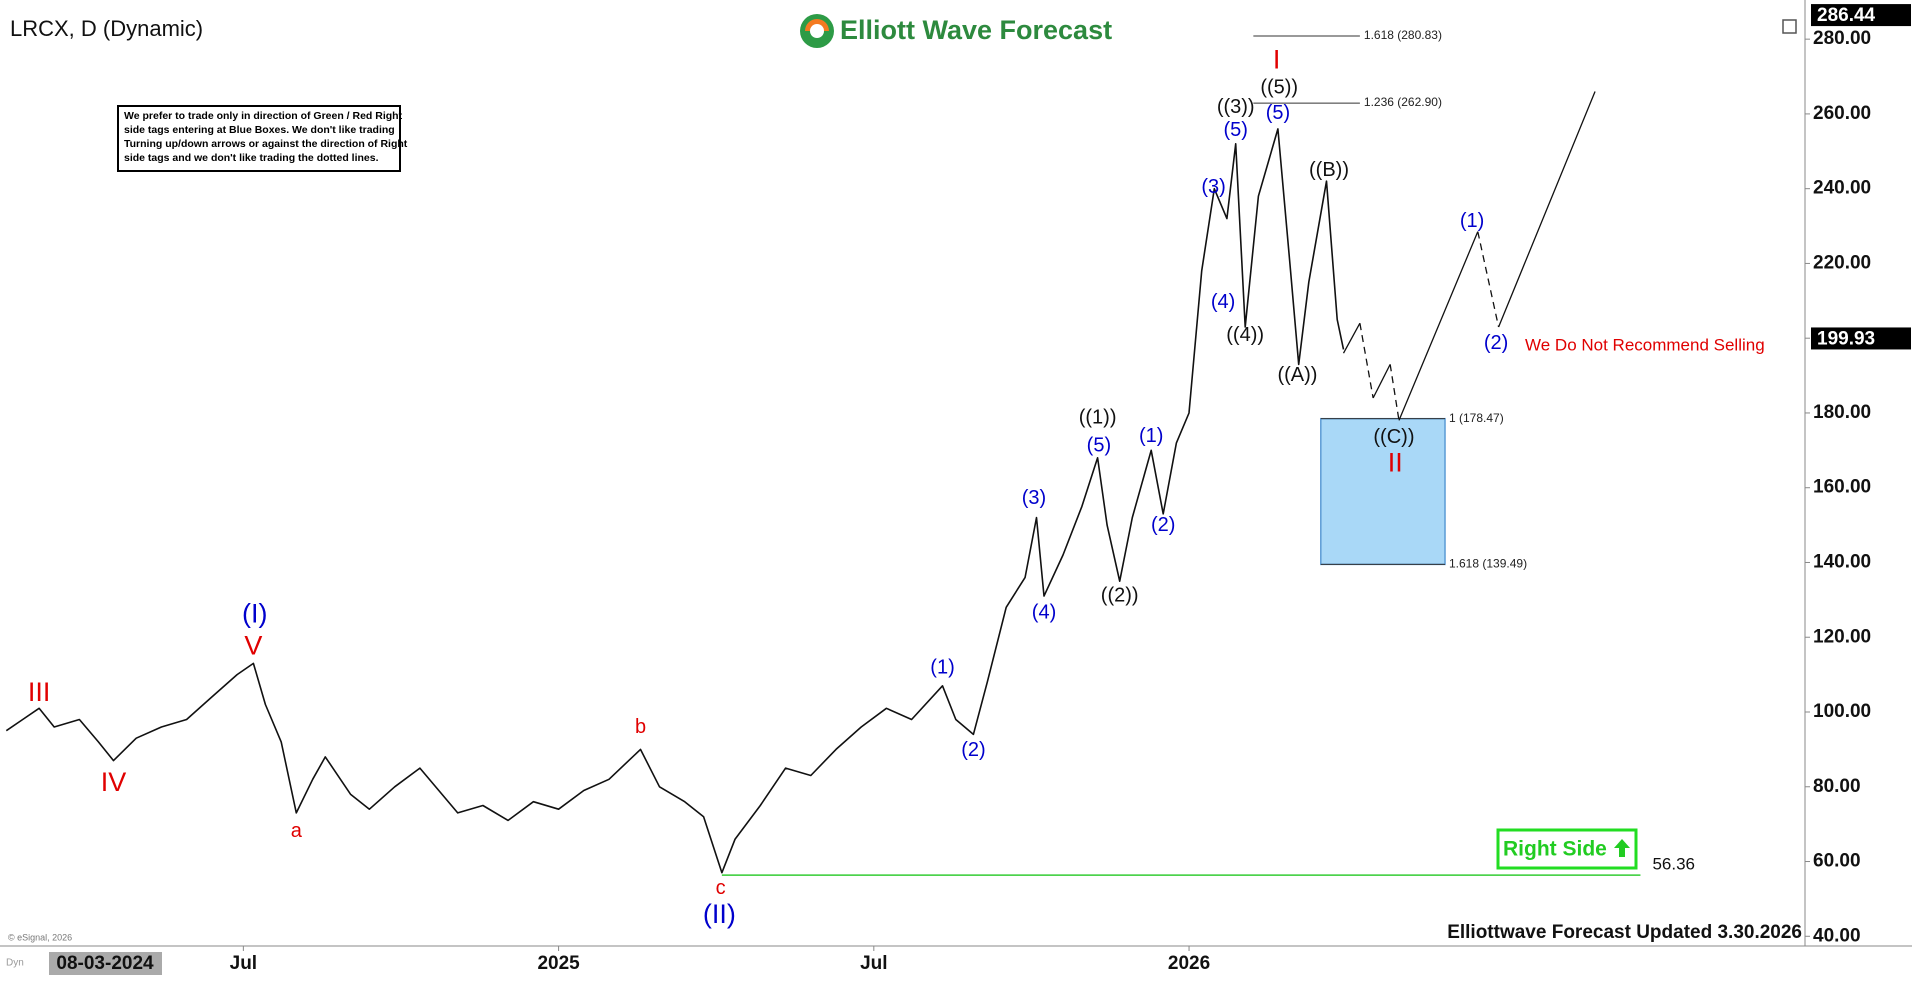 This screenshot has height=986, width=1912. I want to click on wave-label: II, so click(1395, 463).